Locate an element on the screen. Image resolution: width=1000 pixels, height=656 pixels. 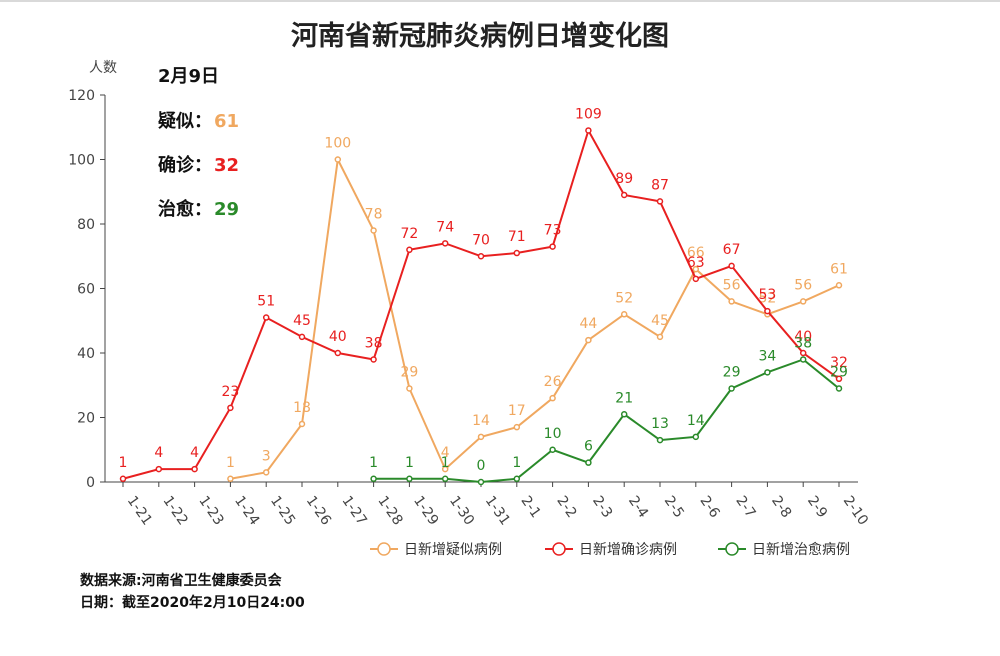
data-label: 52 is located at coordinates (624, 298).